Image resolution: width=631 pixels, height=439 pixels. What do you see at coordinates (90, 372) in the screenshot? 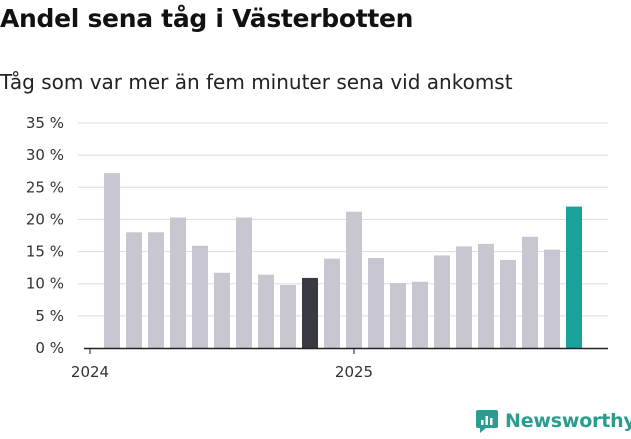
I see `x-tick-label: 2024` at bounding box center [90, 372].